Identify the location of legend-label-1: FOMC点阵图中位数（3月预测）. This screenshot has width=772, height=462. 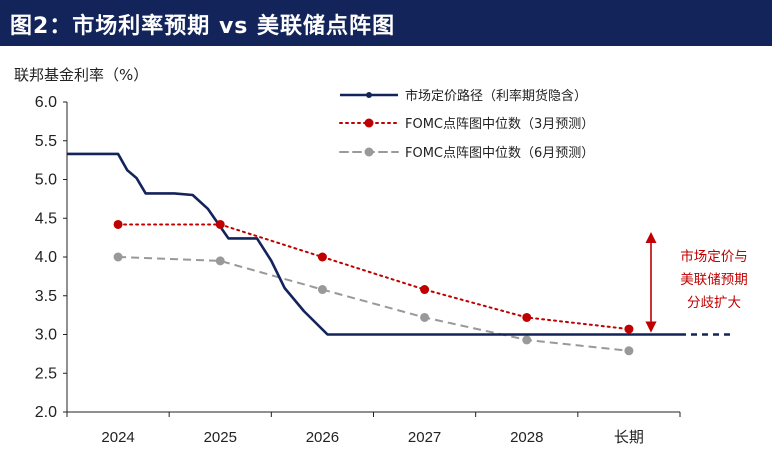
(499, 124).